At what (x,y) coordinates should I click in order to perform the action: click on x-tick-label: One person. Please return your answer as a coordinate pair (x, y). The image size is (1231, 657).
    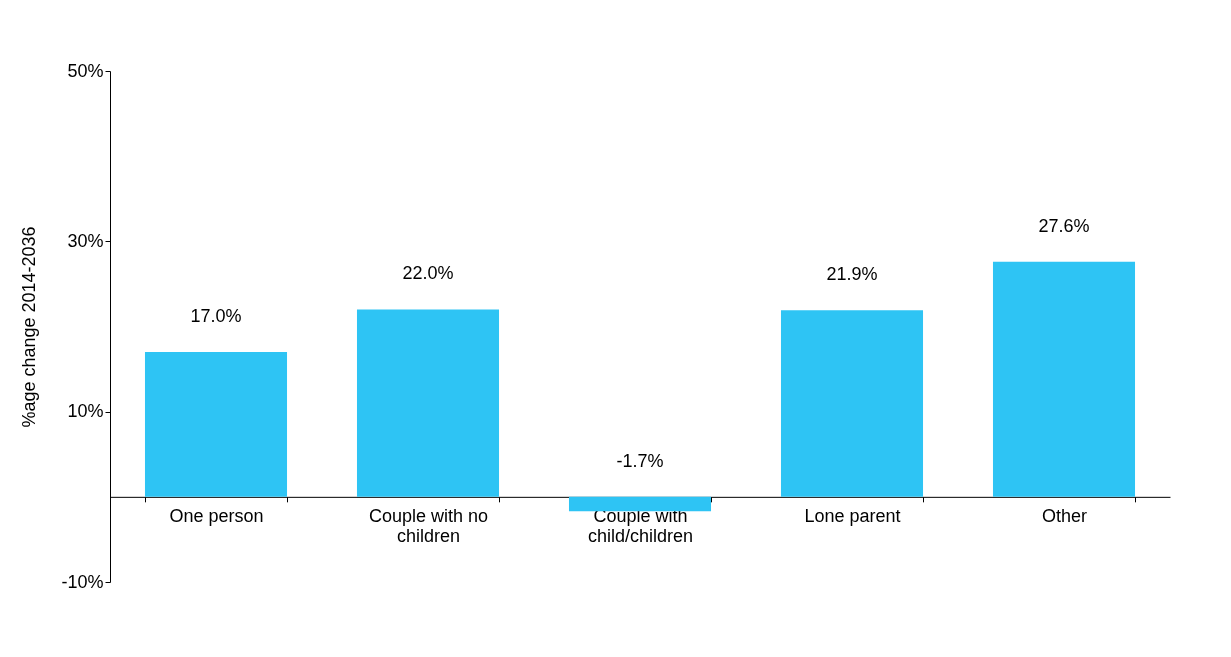
    Looking at the image, I should click on (216, 516).